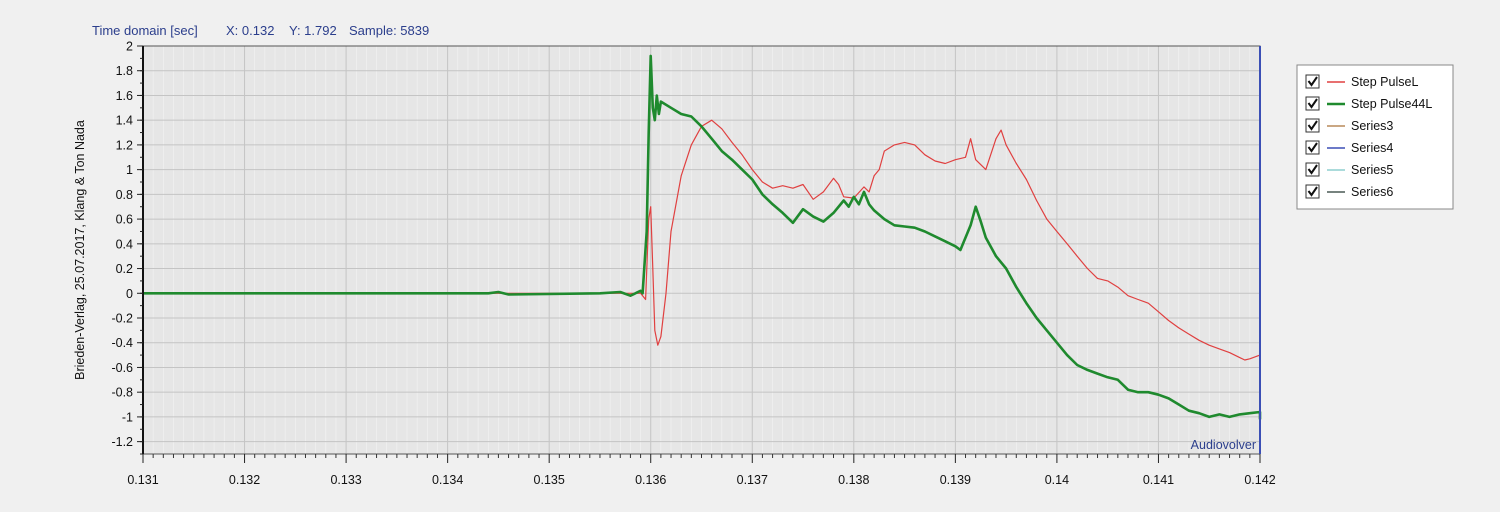 This screenshot has height=512, width=1500. I want to click on x-tick-label: 0.142, so click(1259, 480).